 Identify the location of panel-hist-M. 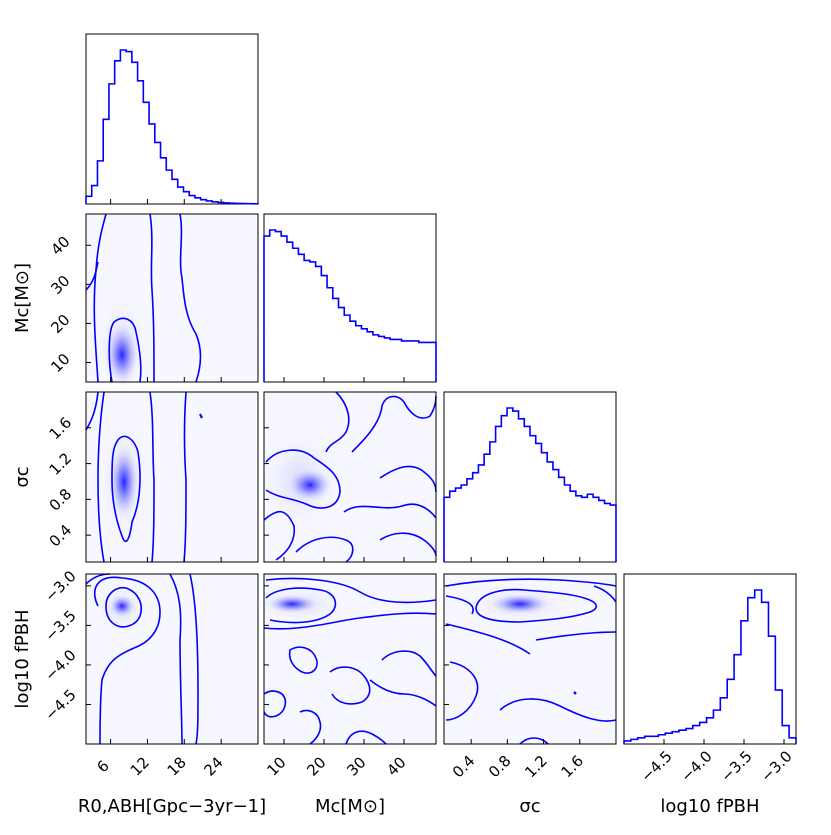
(350, 298).